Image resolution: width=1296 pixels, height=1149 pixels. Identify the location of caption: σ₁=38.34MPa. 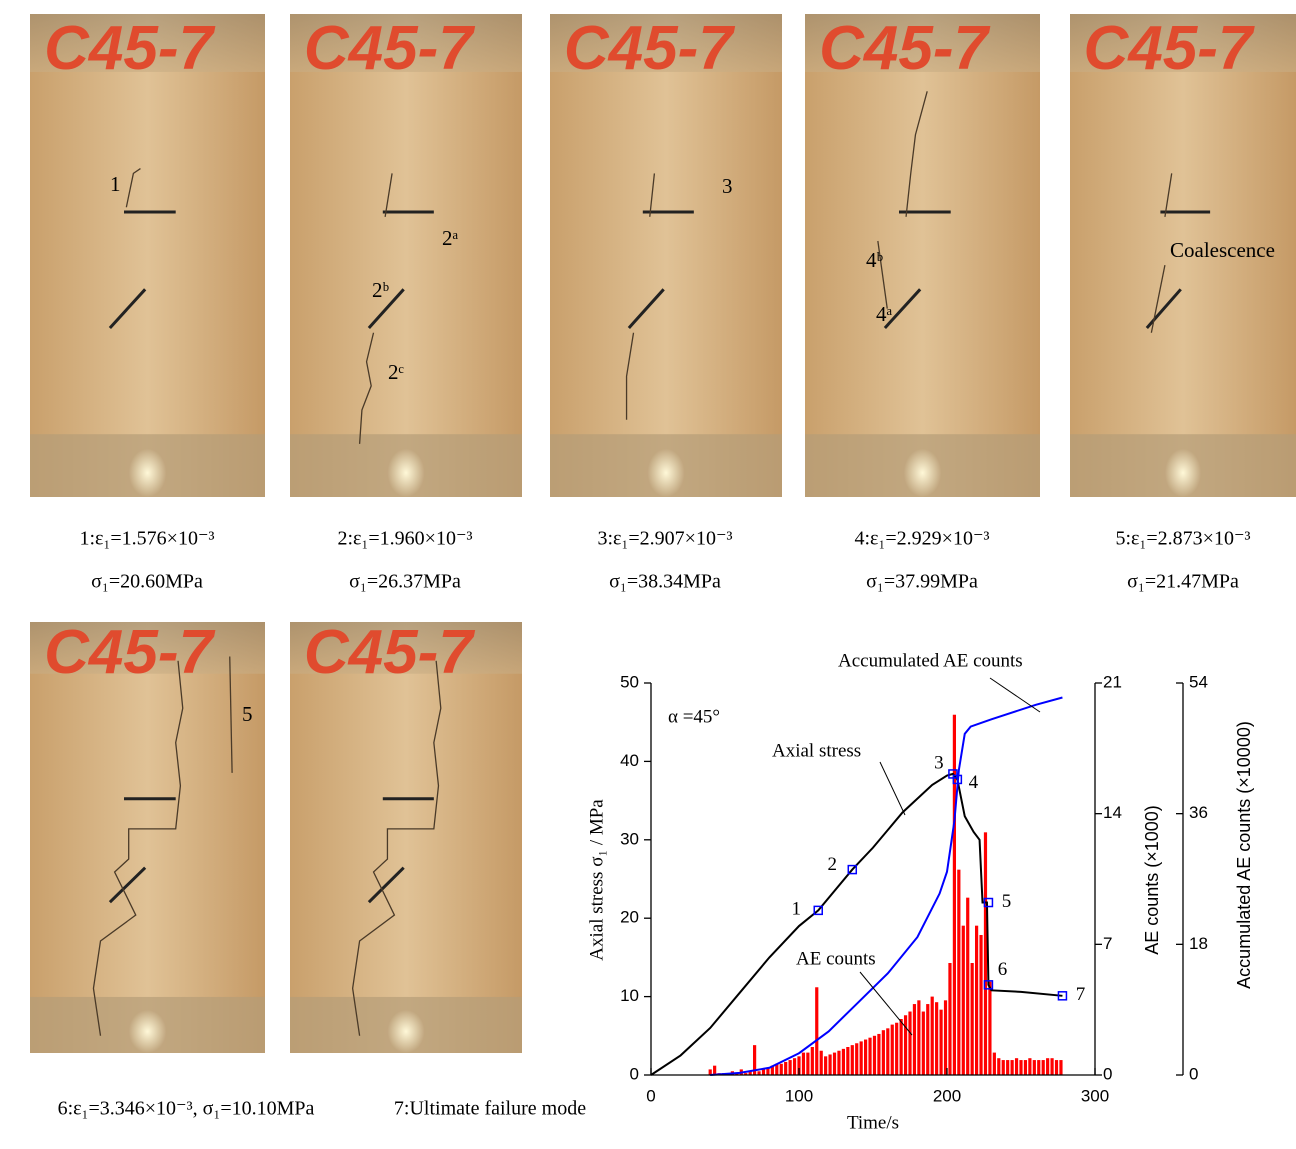
(665, 582).